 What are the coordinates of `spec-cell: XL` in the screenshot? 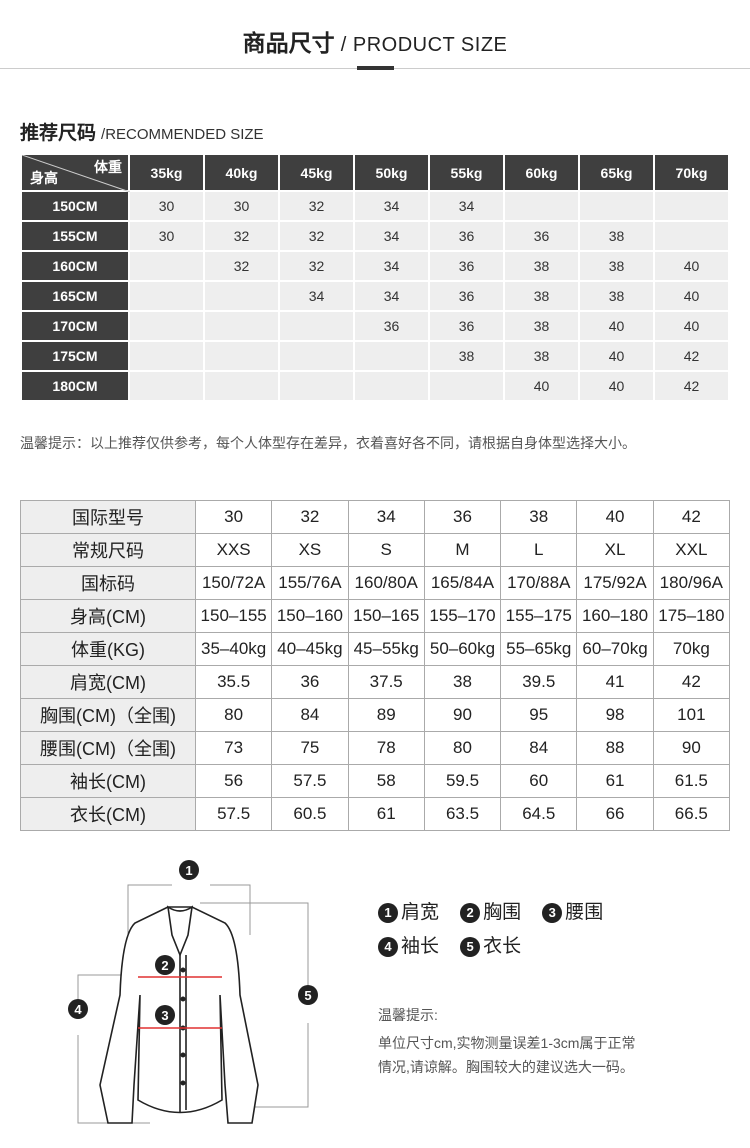 It's located at (615, 550).